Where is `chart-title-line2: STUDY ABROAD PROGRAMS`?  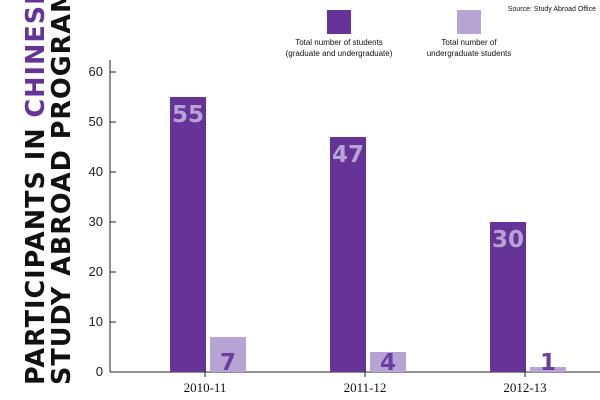 chart-title-line2: STUDY ABROAD PROGRAMS is located at coordinates (62, 192).